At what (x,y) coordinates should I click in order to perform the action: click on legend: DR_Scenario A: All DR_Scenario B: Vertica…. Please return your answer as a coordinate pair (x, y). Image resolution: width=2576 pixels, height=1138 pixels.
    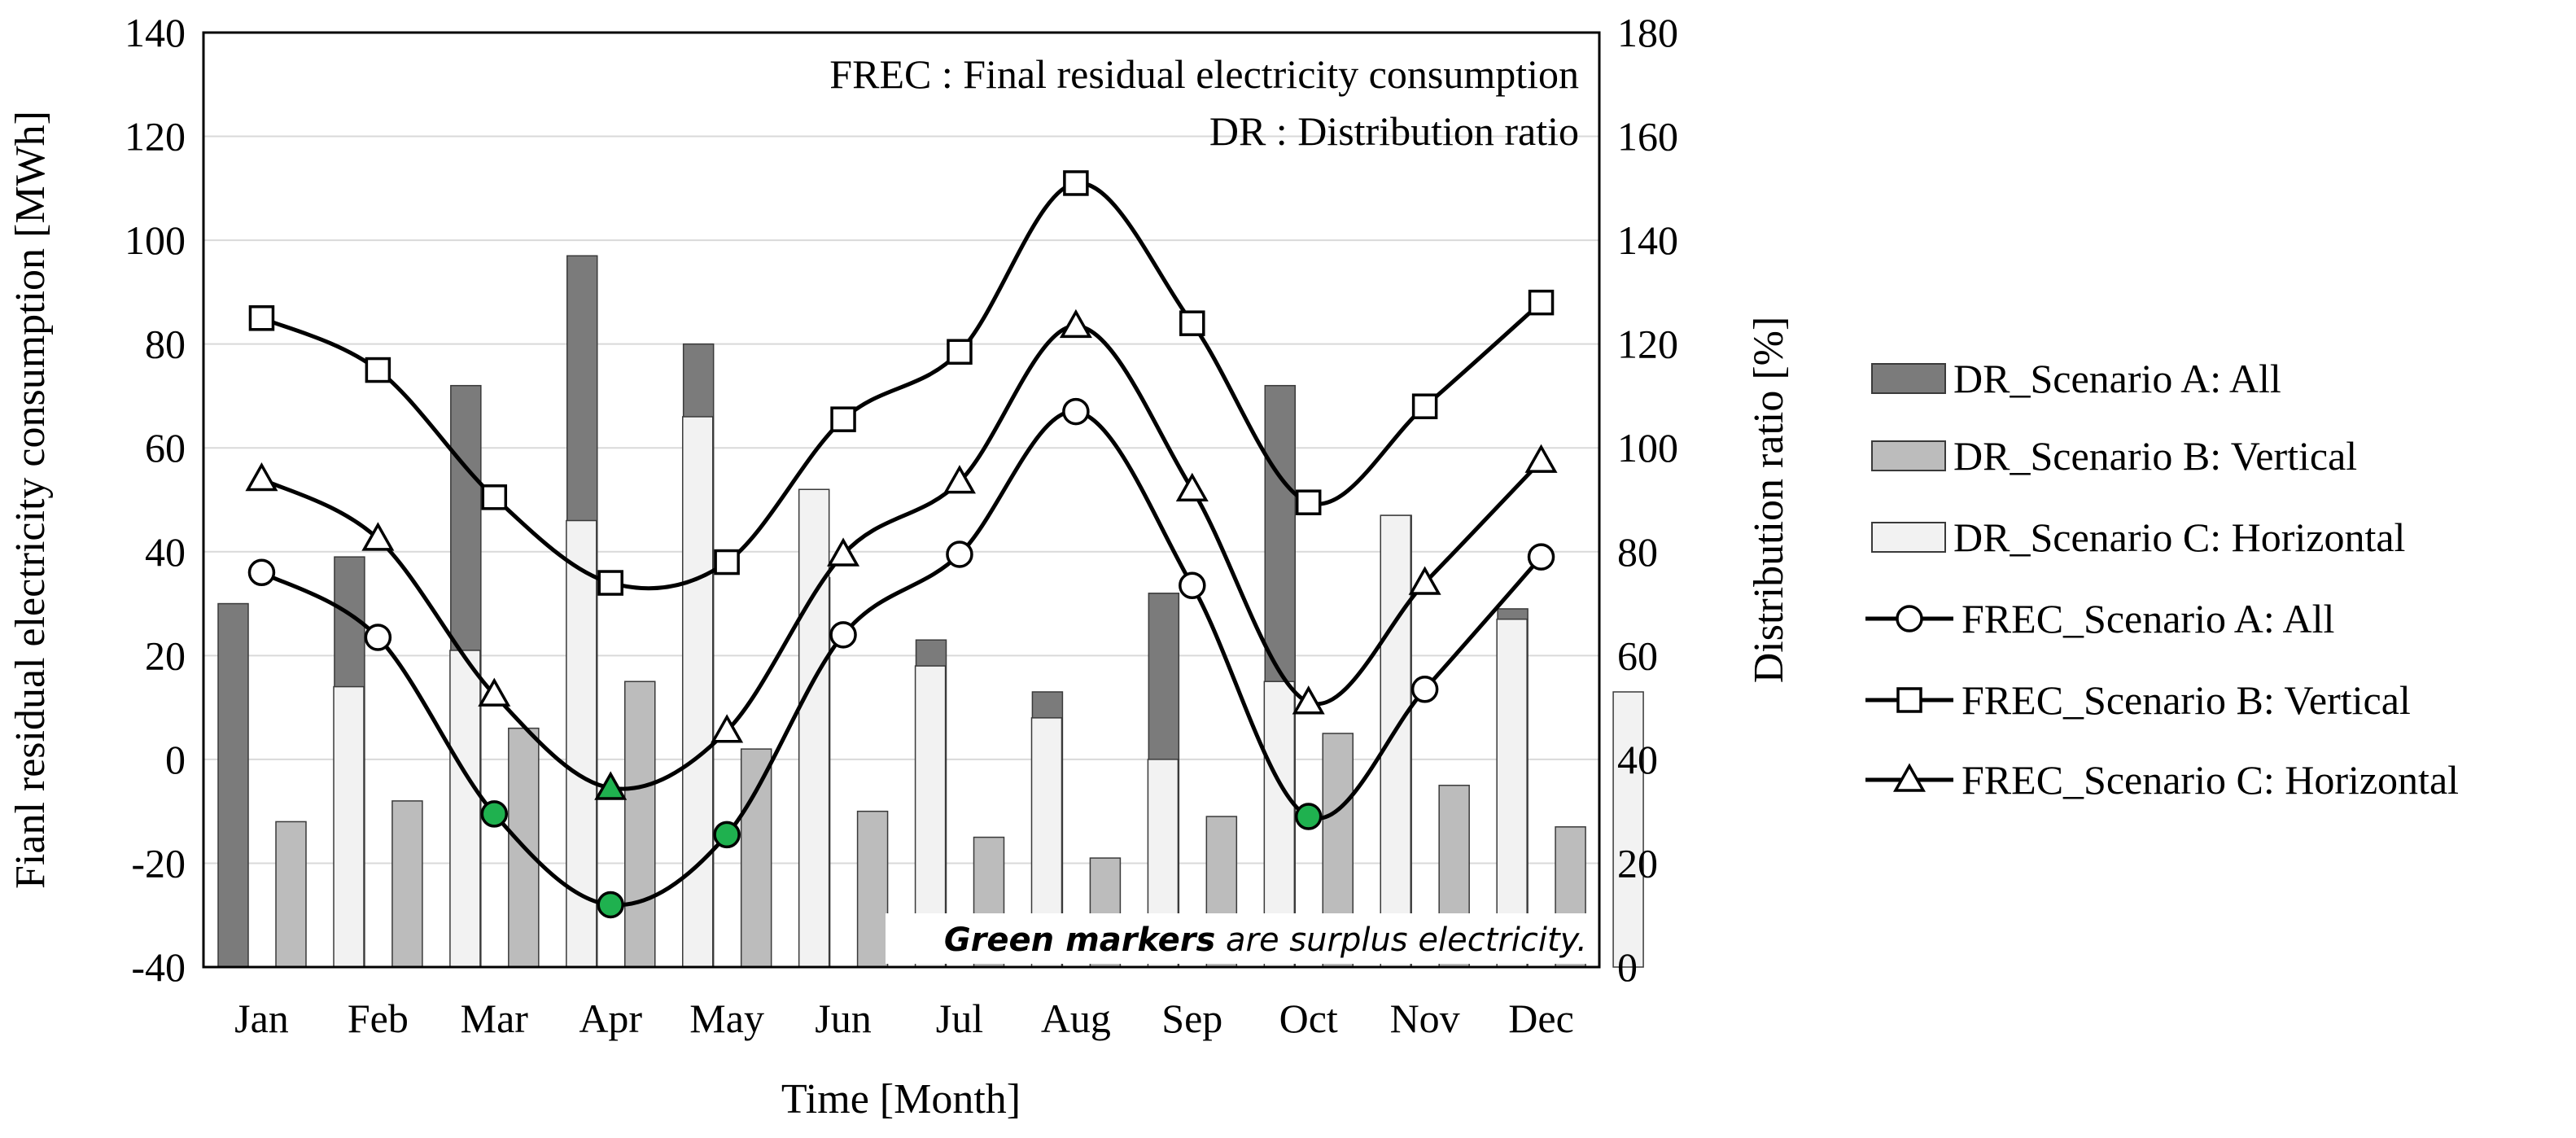
    Looking at the image, I should click on (2162, 579).